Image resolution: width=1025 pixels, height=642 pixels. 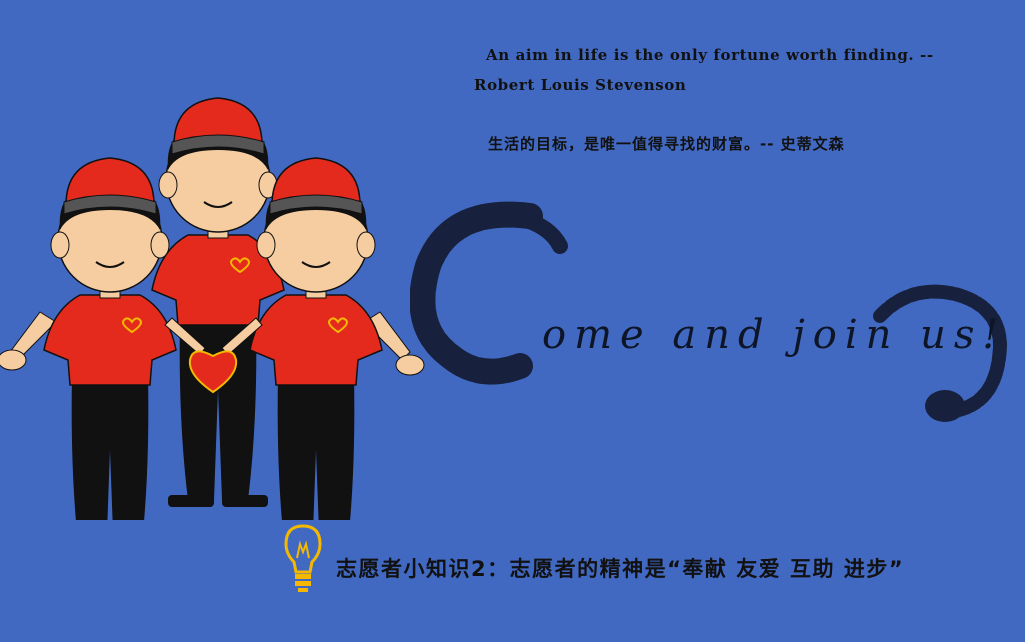 What do you see at coordinates (580, 85) in the screenshot?
I see `english-quote-author: Robert Louis Stevenson` at bounding box center [580, 85].